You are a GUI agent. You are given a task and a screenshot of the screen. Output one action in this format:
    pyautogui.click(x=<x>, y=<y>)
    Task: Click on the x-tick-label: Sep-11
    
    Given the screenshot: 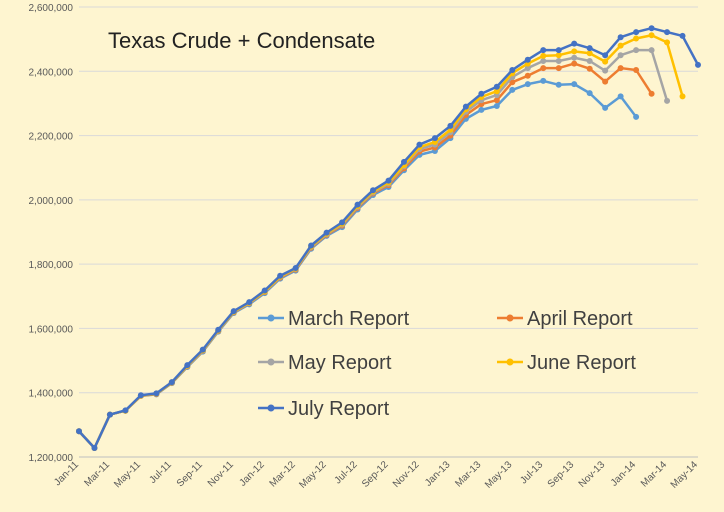 What is the action you would take?
    pyautogui.click(x=190, y=474)
    